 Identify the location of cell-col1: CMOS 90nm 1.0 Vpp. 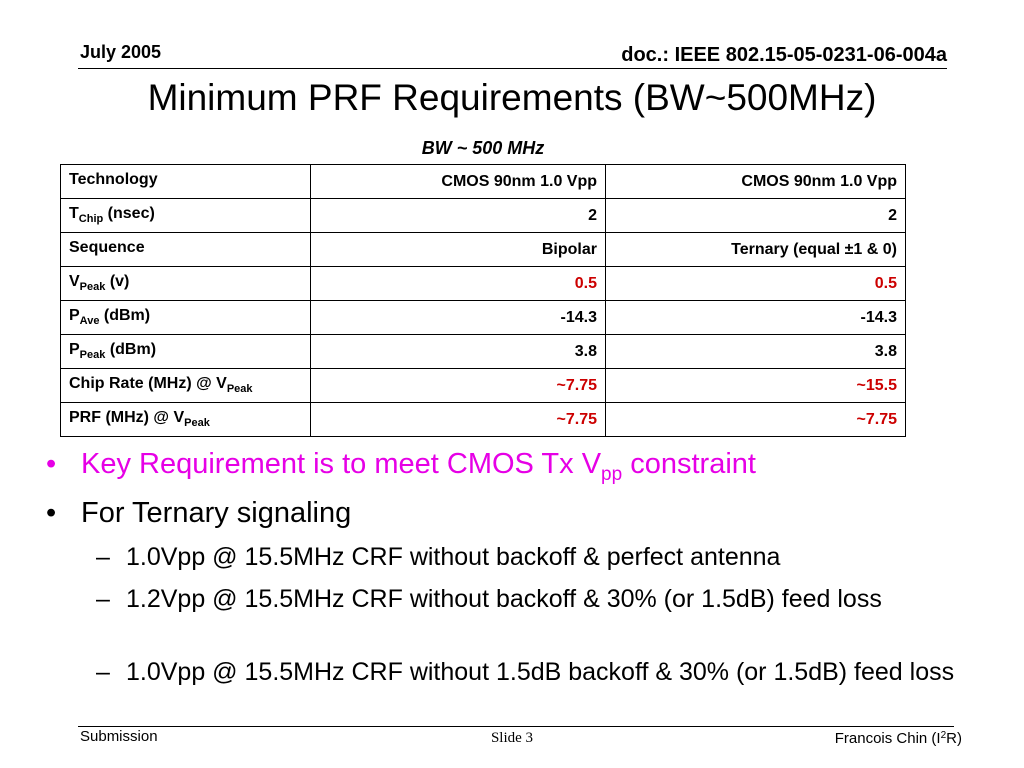
(458, 181).